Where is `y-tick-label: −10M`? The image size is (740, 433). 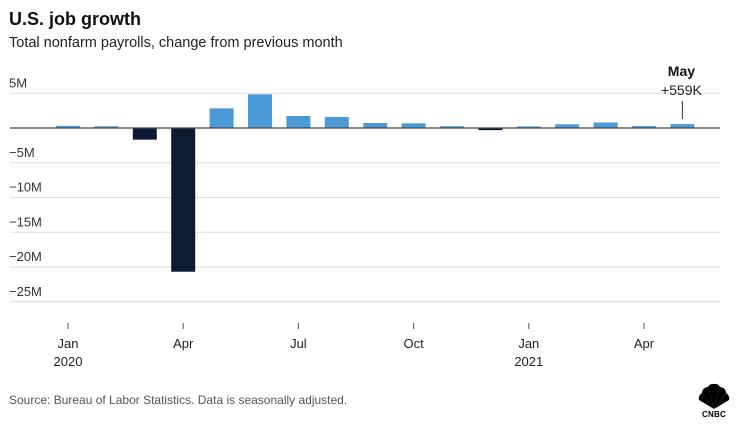 y-tick-label: −10M is located at coordinates (25, 187).